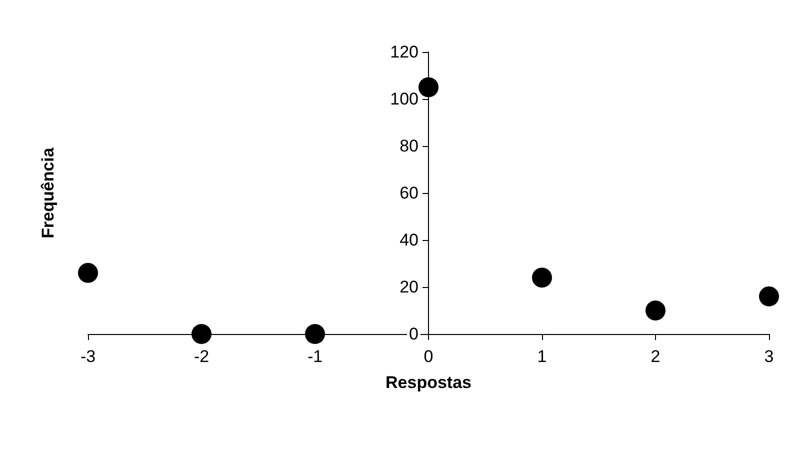 Image resolution: width=789 pixels, height=449 pixels. Describe the element at coordinates (429, 356) in the screenshot. I see `x-tick-label: 0` at that location.